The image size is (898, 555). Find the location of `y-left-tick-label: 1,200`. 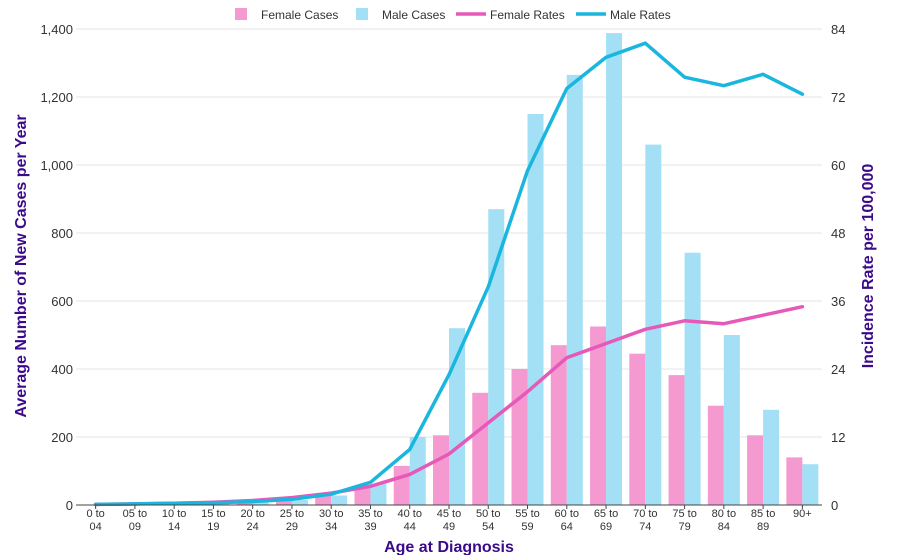

y-left-tick-label: 1,200 is located at coordinates (56, 97).